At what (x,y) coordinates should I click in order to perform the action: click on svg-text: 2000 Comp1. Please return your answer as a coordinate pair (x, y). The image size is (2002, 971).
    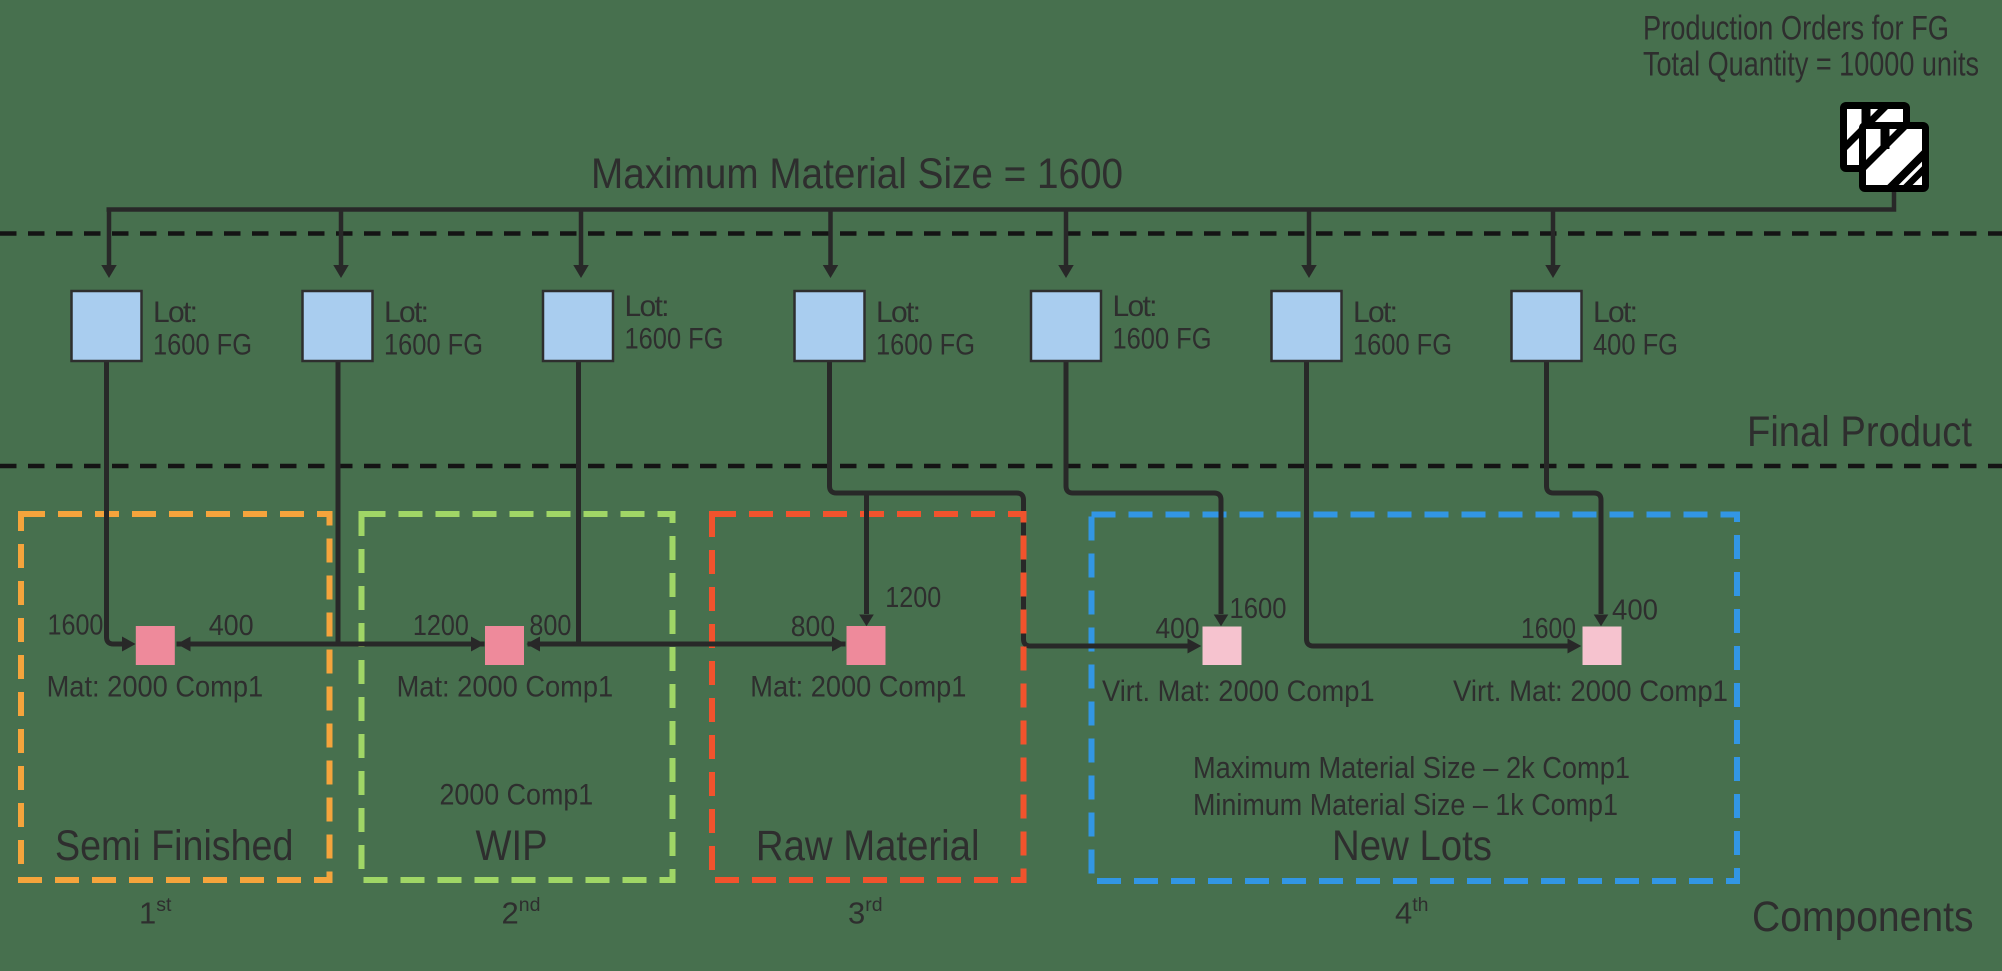
    Looking at the image, I should click on (517, 795).